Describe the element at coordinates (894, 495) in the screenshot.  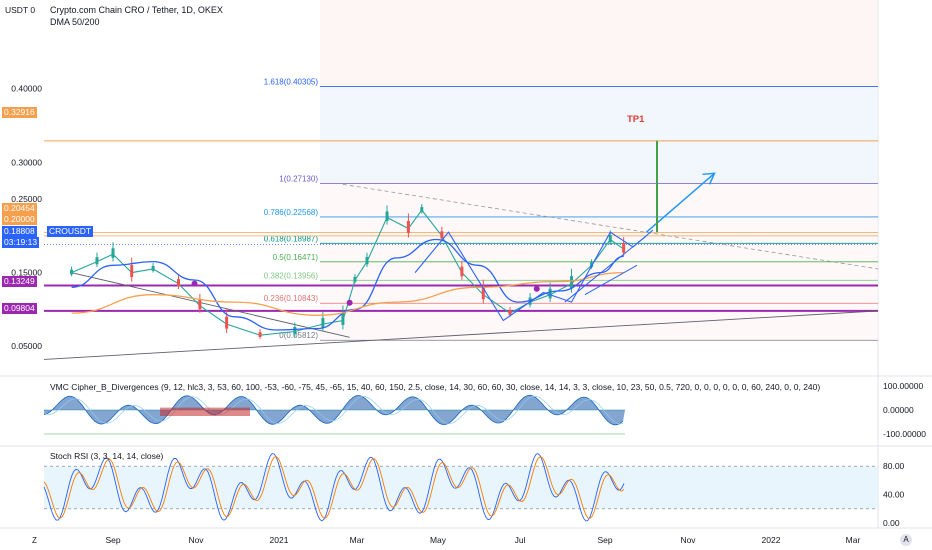
I see `stoch-axis-tick: 40.00` at that location.